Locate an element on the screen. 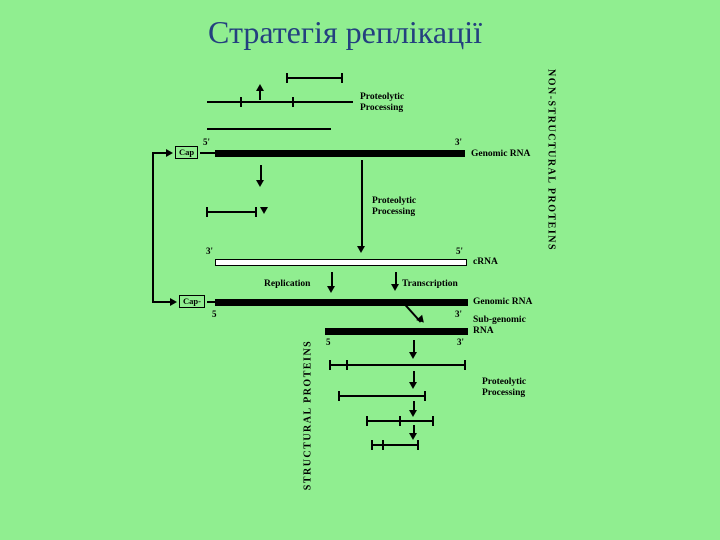 This screenshot has height=540, width=720. label-replication: Replication is located at coordinates (287, 284).